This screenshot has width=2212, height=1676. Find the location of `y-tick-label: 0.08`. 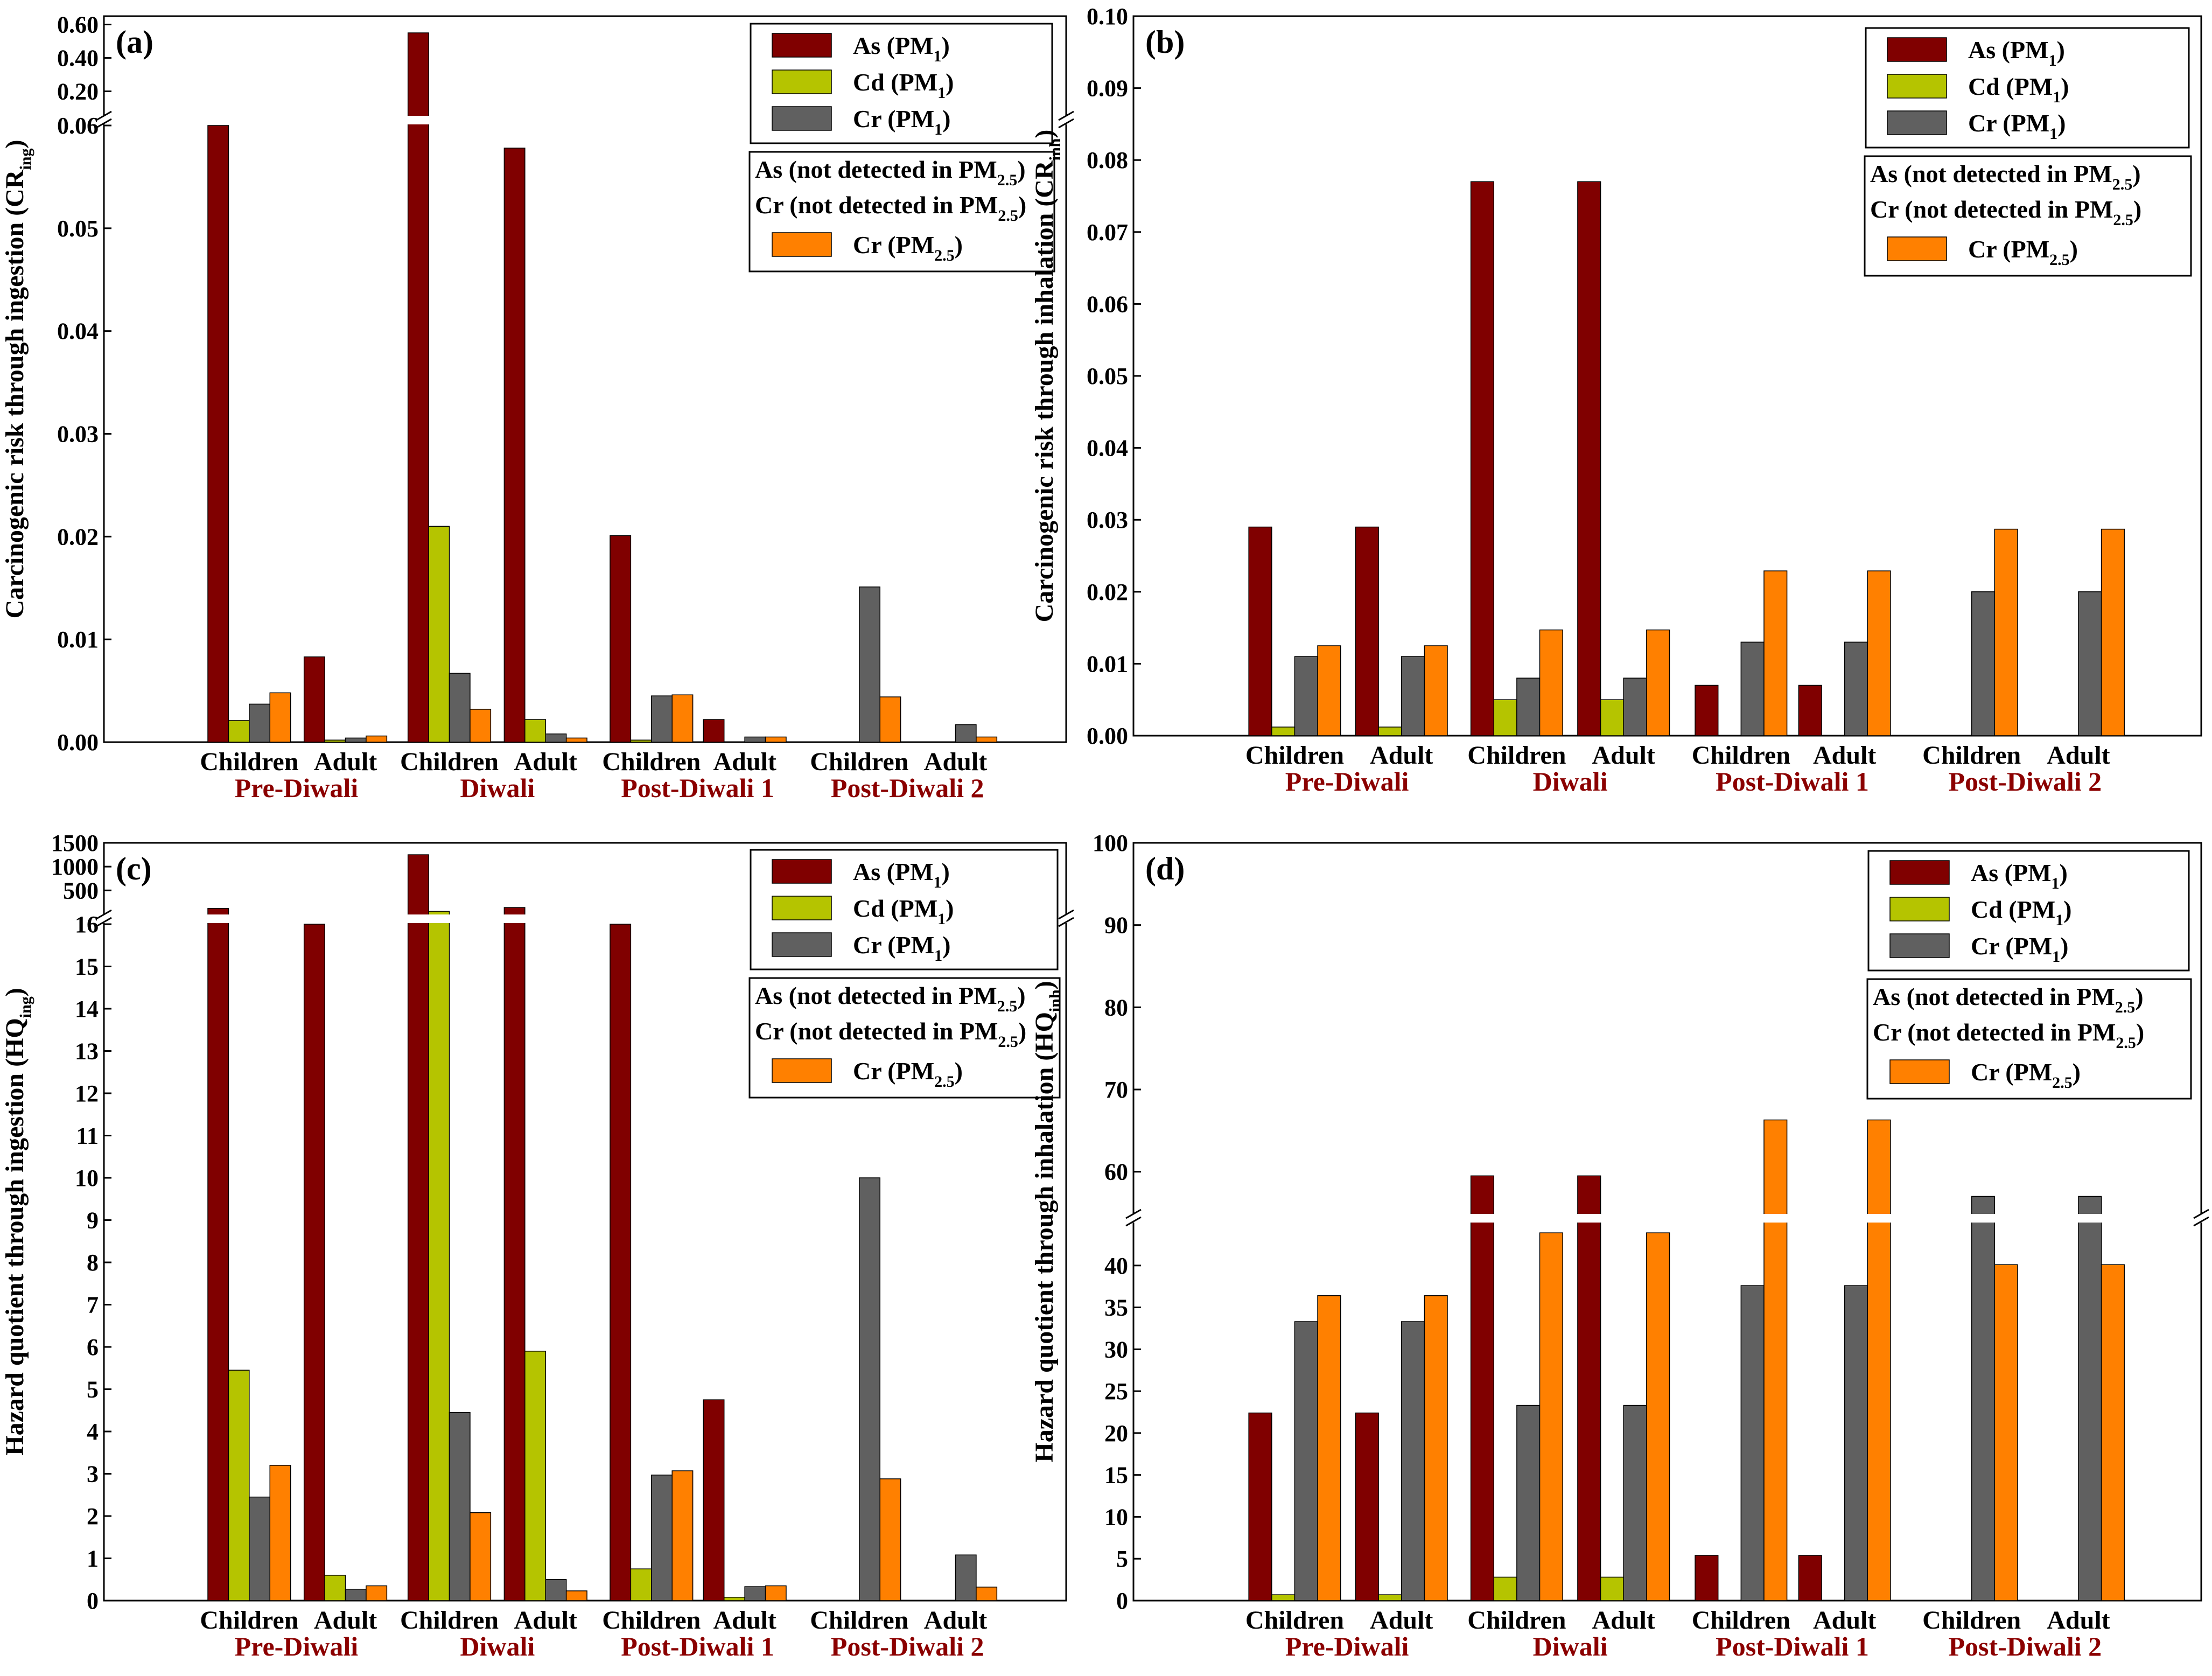

y-tick-label: 0.08 is located at coordinates (1107, 160).